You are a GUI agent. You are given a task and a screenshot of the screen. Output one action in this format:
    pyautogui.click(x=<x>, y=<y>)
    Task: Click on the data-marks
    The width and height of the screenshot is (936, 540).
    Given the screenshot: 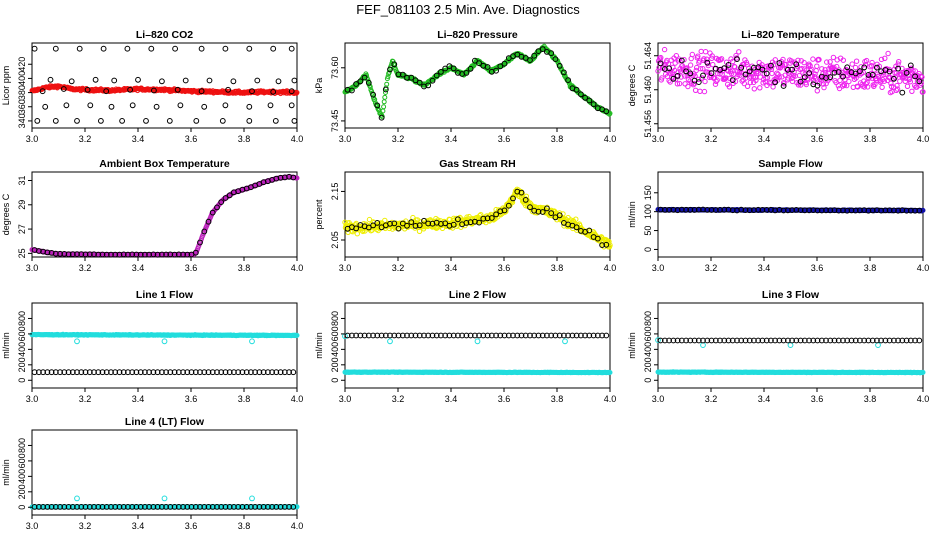 What is the action you would take?
    pyautogui.click(x=790, y=210)
    